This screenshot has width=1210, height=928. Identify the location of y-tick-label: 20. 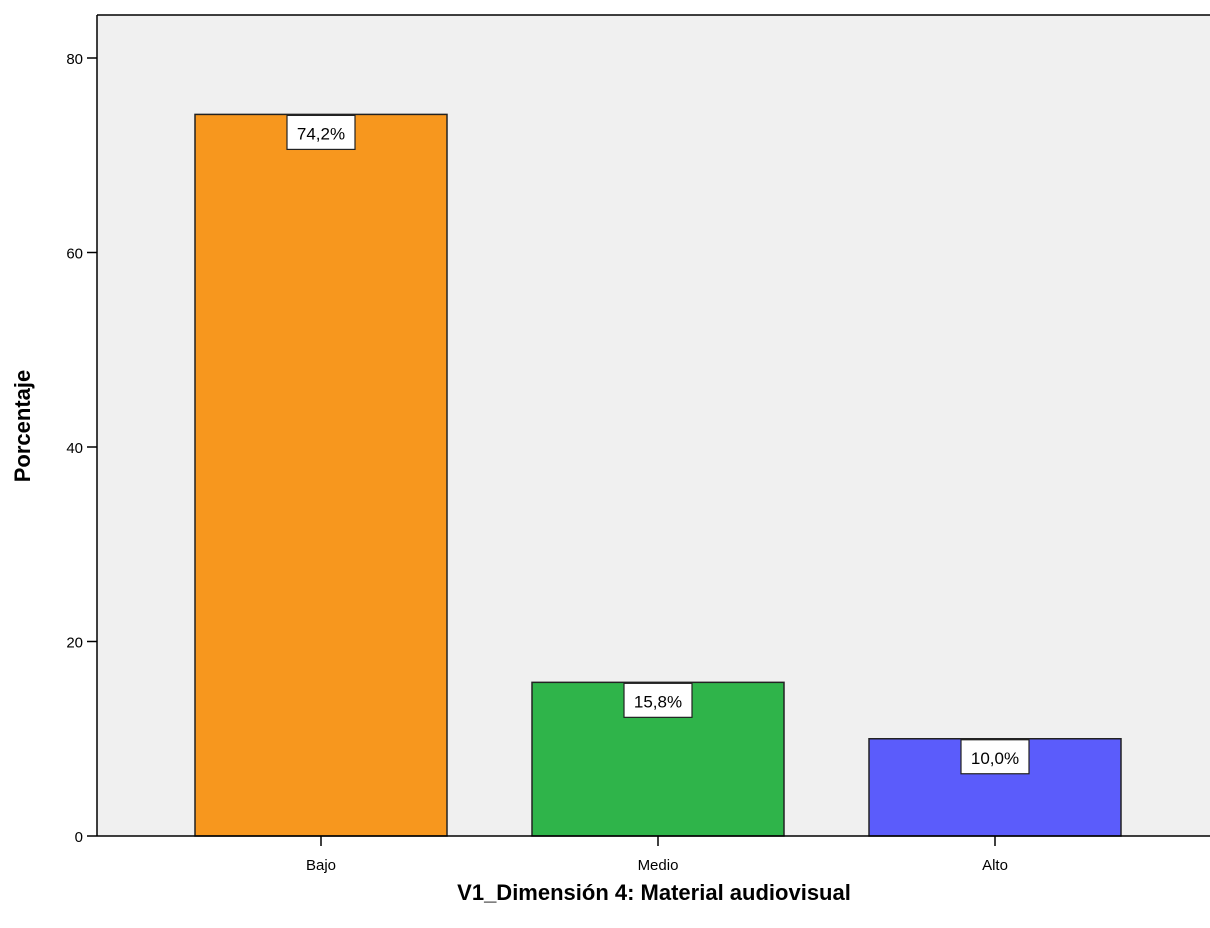
(74, 643).